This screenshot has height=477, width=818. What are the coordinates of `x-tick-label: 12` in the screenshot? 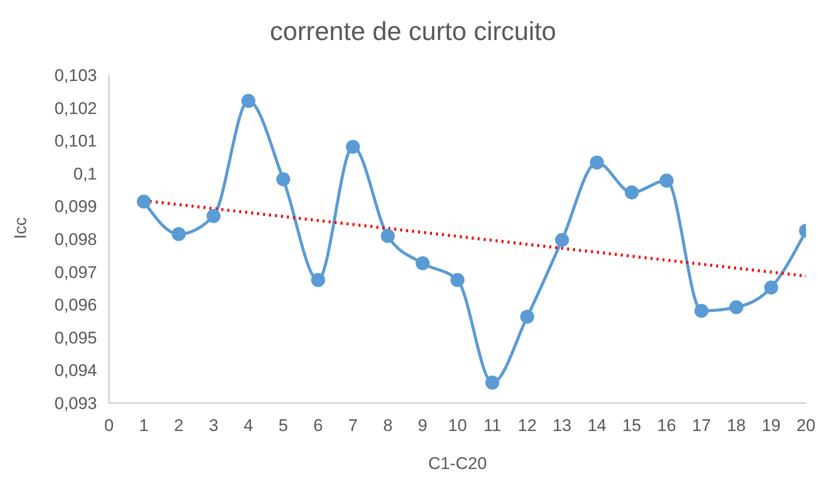 It's located at (527, 426).